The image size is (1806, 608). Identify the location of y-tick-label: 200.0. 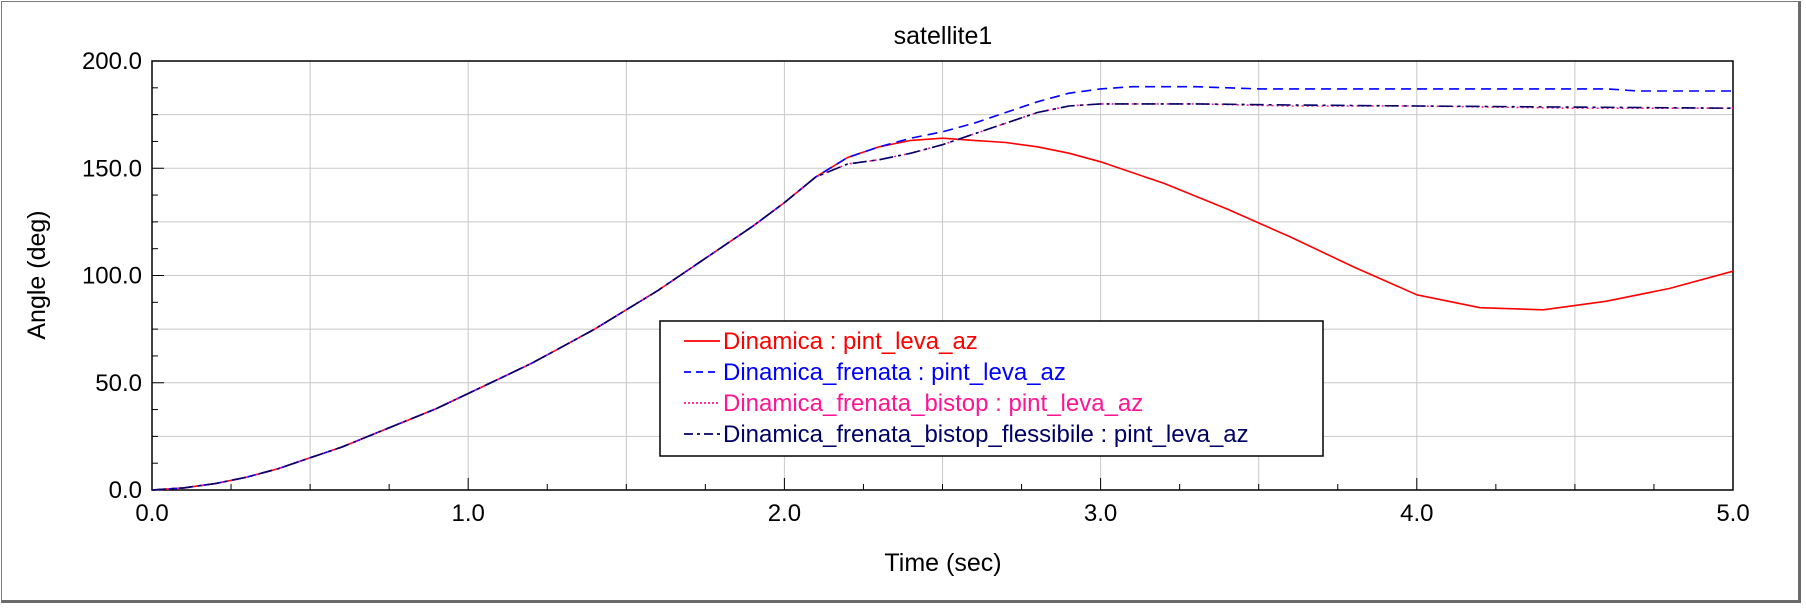
(112, 61).